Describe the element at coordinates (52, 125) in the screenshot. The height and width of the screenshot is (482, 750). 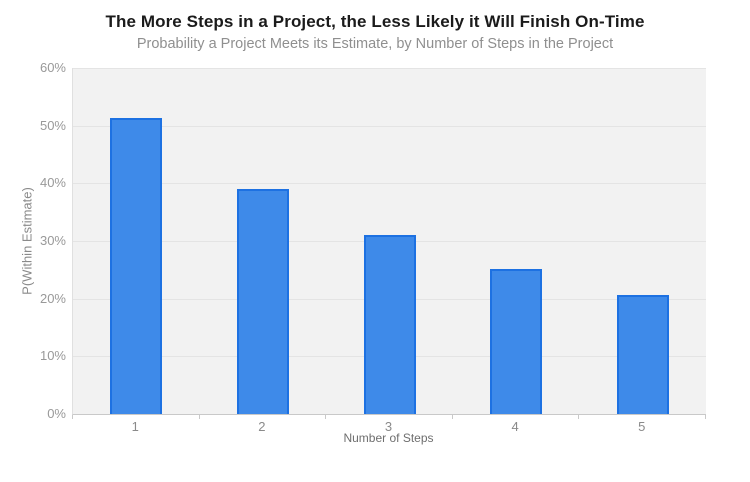
I see `y-tick-label: 50%` at that location.